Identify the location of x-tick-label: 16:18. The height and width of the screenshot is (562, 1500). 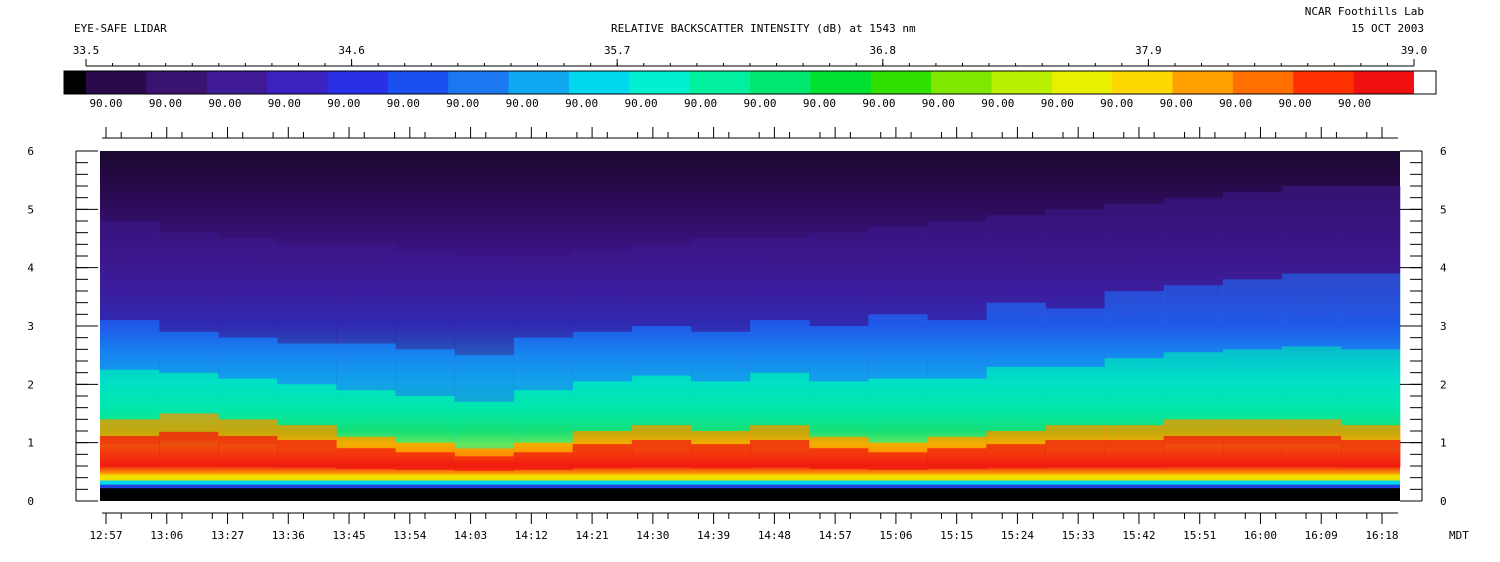
(1381, 535).